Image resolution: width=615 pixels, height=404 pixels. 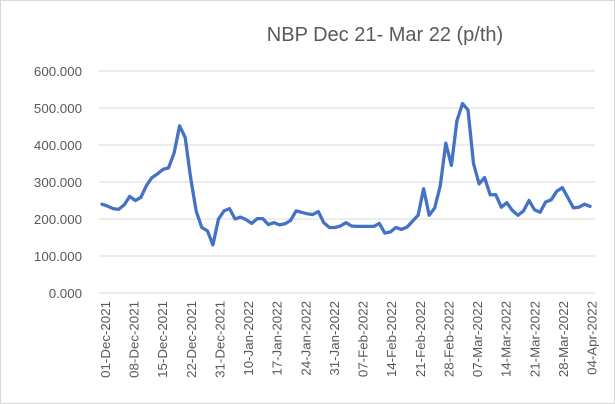 I want to click on x-tick-label: 14-Feb-2022, so click(x=391, y=339).